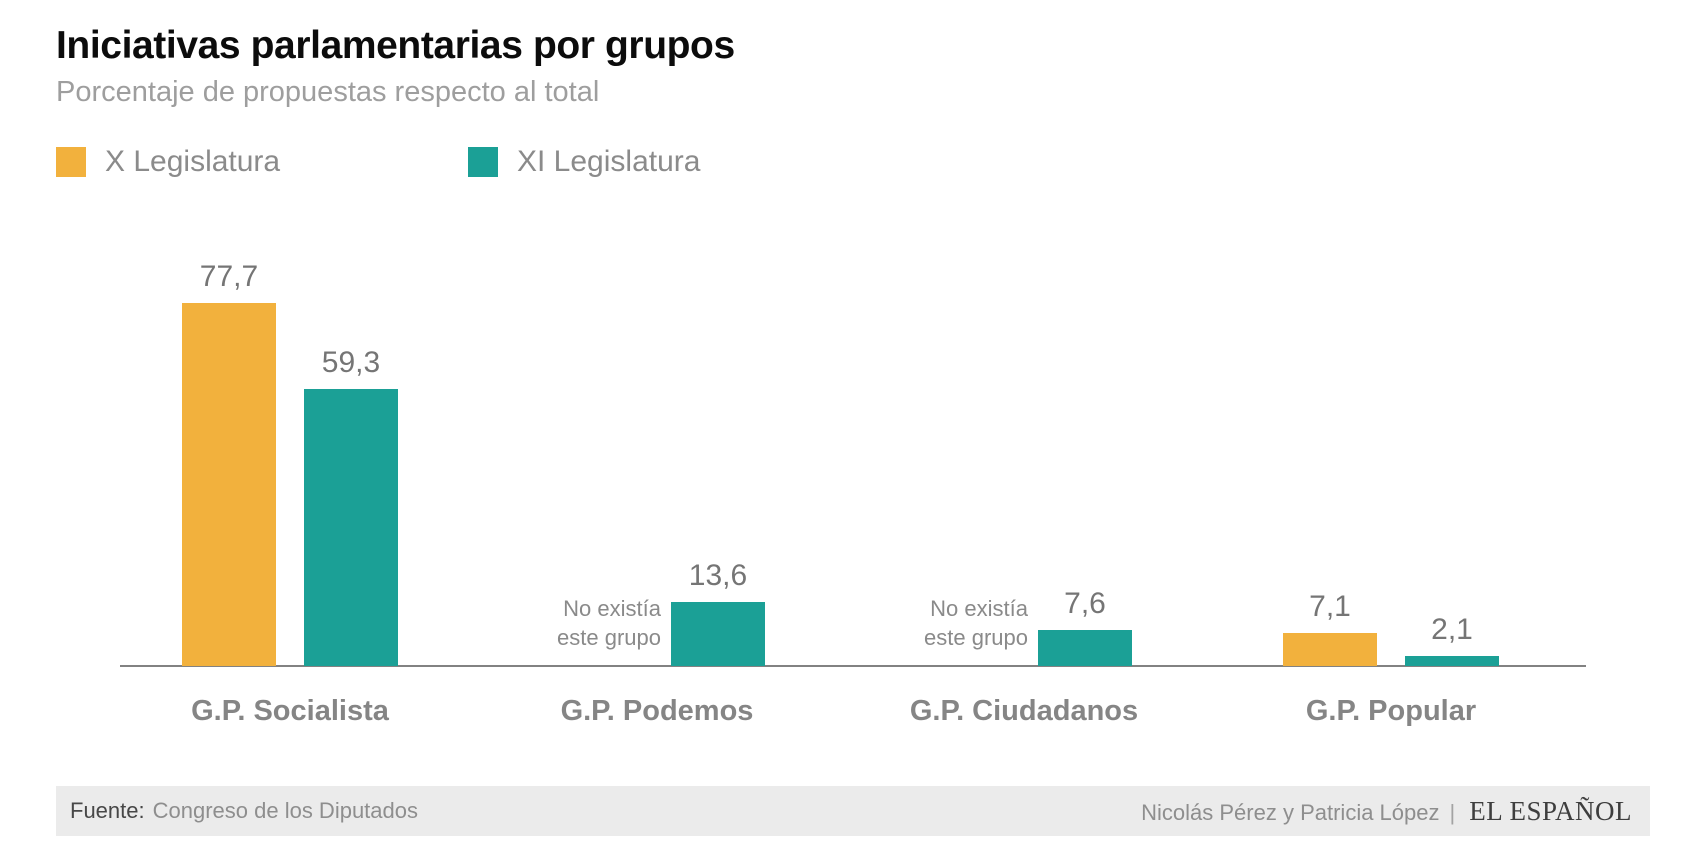 This screenshot has width=1706, height=842. Describe the element at coordinates (718, 575) in the screenshot. I see `value-label: 13,6` at that location.